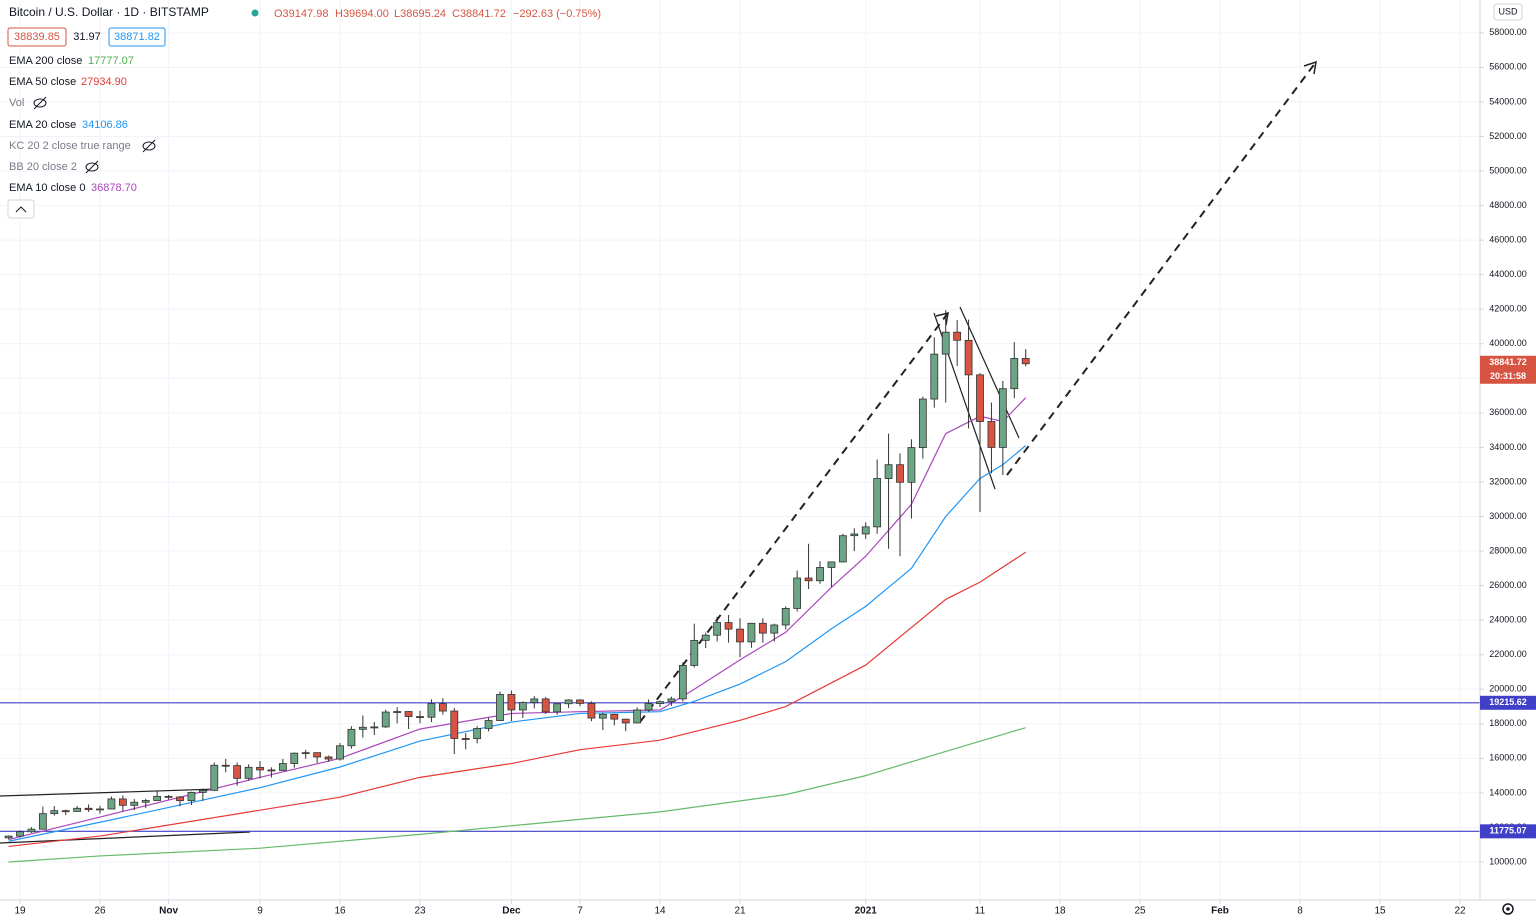 Image resolution: width=1536 pixels, height=921 pixels. Describe the element at coordinates (1508, 309) in the screenshot. I see `y-tick-label: 42000.00` at that location.